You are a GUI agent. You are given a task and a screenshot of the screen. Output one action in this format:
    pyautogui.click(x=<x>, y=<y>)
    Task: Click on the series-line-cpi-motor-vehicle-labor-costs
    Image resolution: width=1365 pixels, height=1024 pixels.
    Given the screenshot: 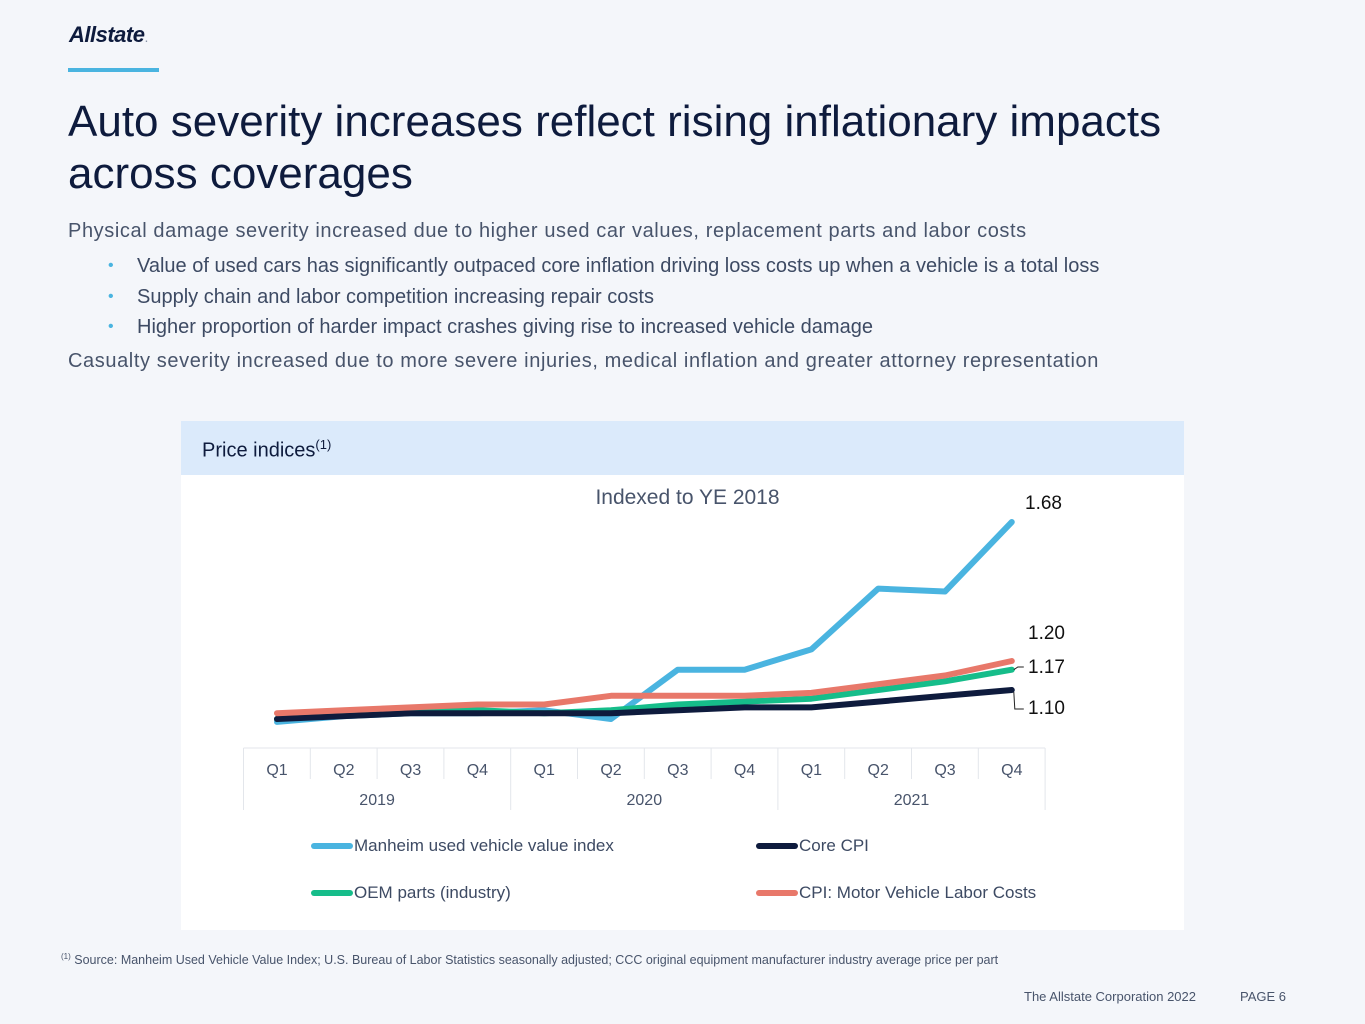 What is the action you would take?
    pyautogui.click(x=644, y=687)
    